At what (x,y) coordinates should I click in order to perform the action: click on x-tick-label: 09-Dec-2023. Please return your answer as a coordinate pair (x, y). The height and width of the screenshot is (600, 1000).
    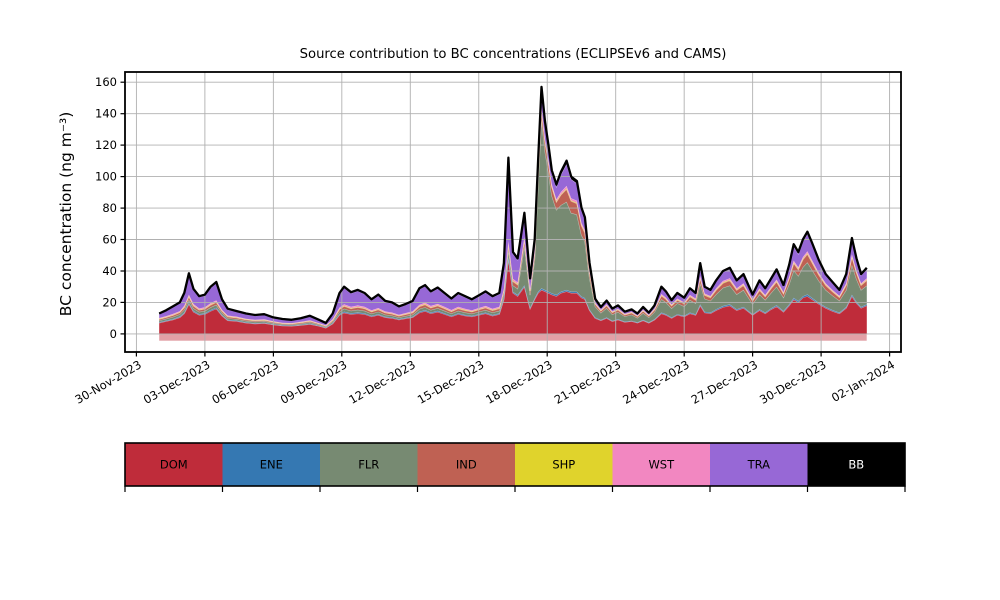
    Looking at the image, I should click on (313, 381).